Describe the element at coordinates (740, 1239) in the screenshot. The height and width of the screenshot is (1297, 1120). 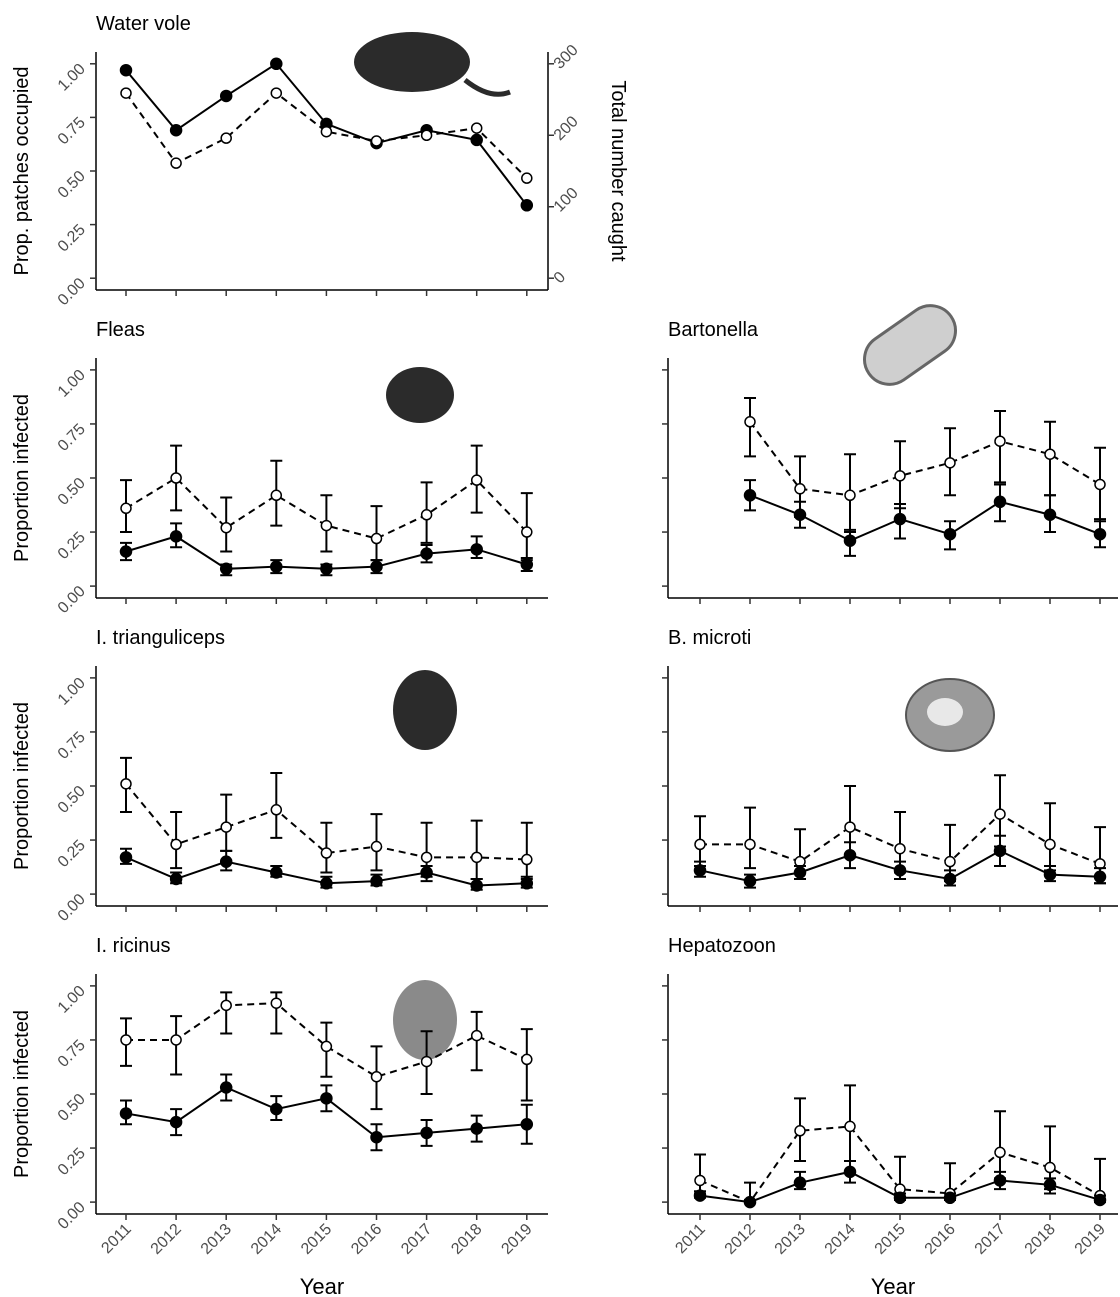
I see `x-tick-label: 2012` at that location.